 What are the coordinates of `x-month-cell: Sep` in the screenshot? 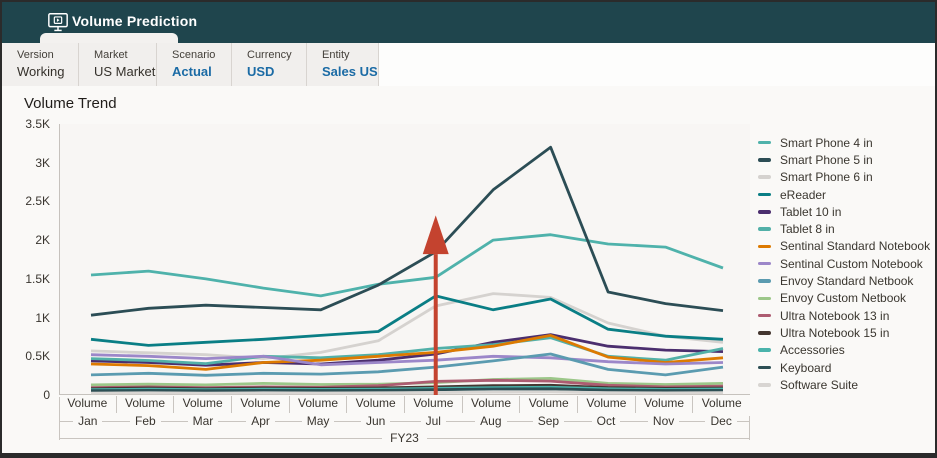 It's located at (548, 421).